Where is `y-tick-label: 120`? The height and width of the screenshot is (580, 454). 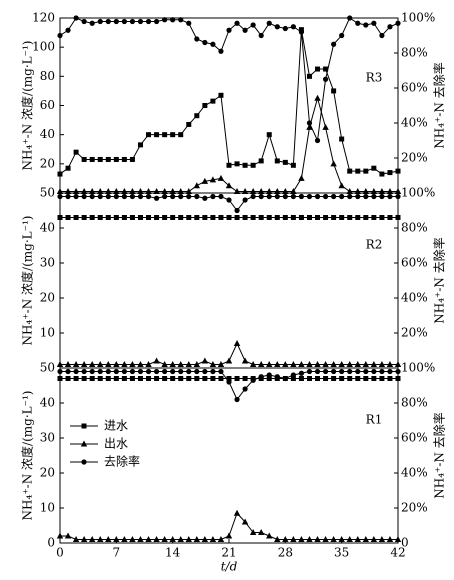 y-tick-label: 120 is located at coordinates (43, 18).